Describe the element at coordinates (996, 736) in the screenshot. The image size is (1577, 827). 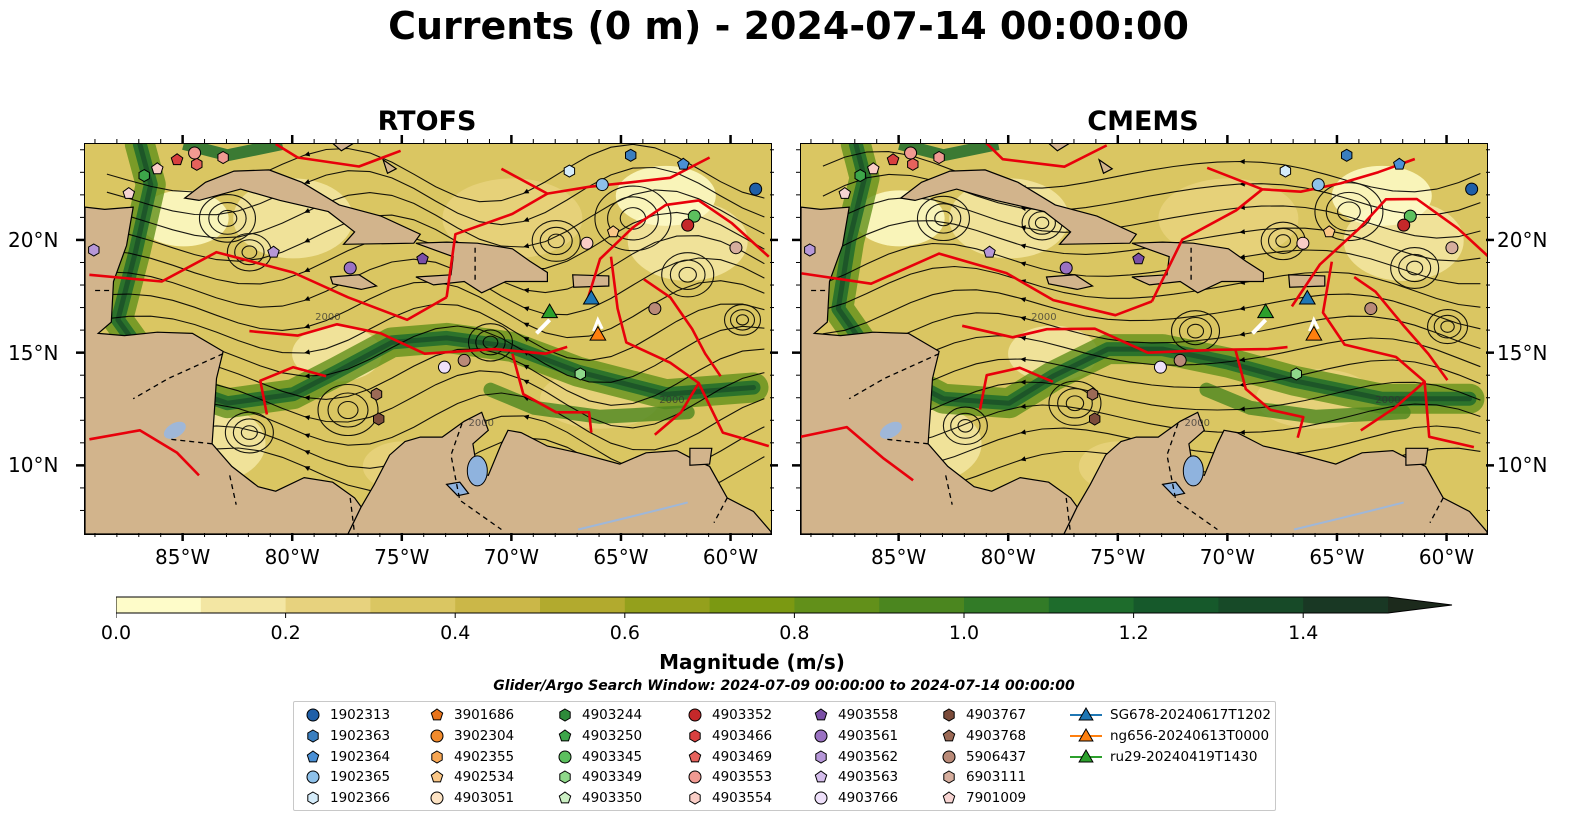
I see `legend-label: 4903768` at that location.